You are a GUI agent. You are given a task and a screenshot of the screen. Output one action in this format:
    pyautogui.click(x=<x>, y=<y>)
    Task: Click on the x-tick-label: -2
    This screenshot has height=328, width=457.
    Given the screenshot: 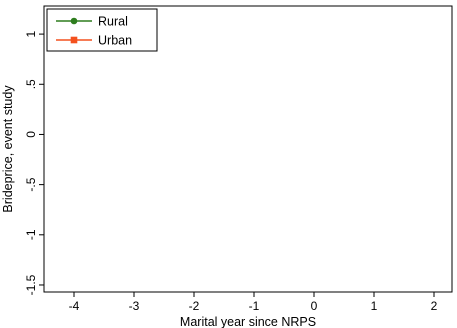 What is the action you would take?
    pyautogui.click(x=194, y=306)
    